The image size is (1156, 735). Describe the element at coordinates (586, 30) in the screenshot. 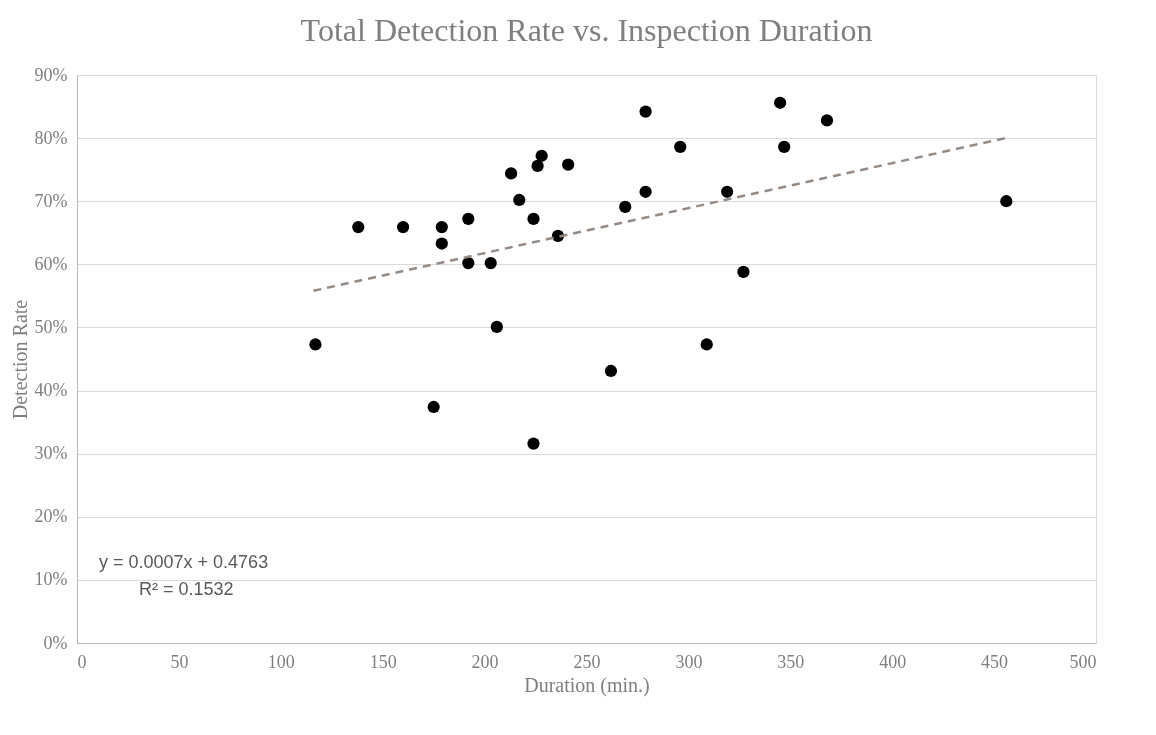

I see `chart-title: Total Detection Rate vs. Inspection Duration` at that location.